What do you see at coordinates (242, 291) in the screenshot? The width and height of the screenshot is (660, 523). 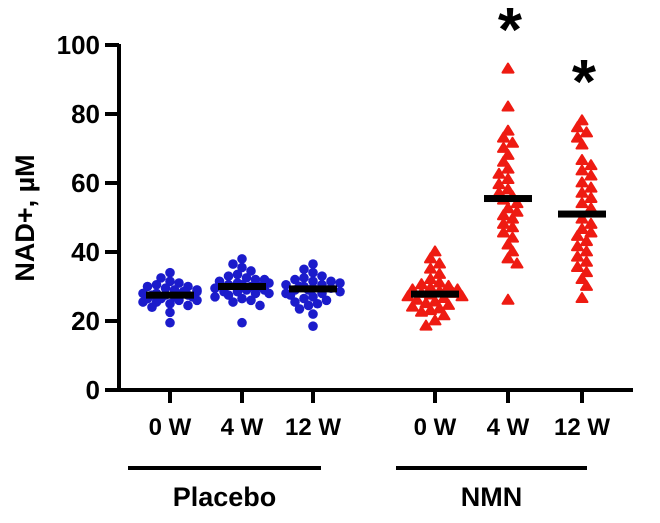 I see `data-series-placebo-4w` at bounding box center [242, 291].